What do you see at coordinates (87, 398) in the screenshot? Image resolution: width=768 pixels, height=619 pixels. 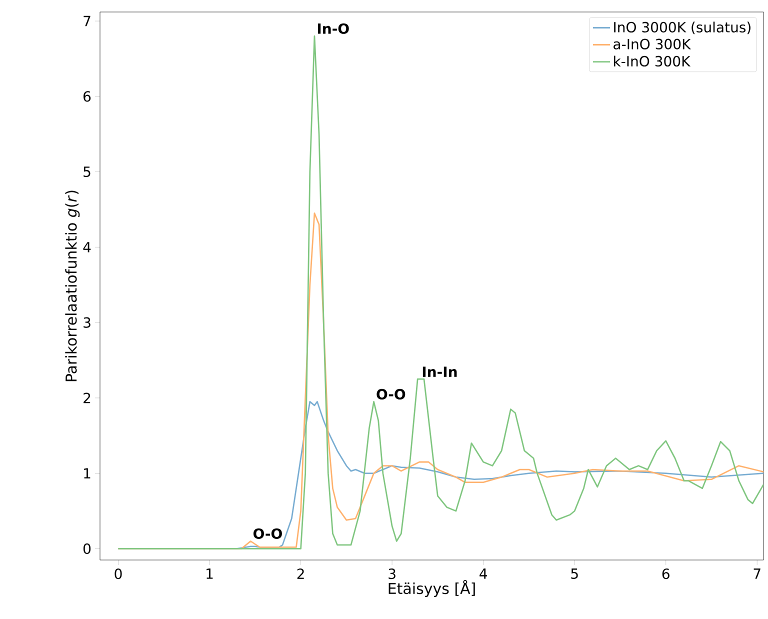 I see `y-tick-label: 2` at bounding box center [87, 398].